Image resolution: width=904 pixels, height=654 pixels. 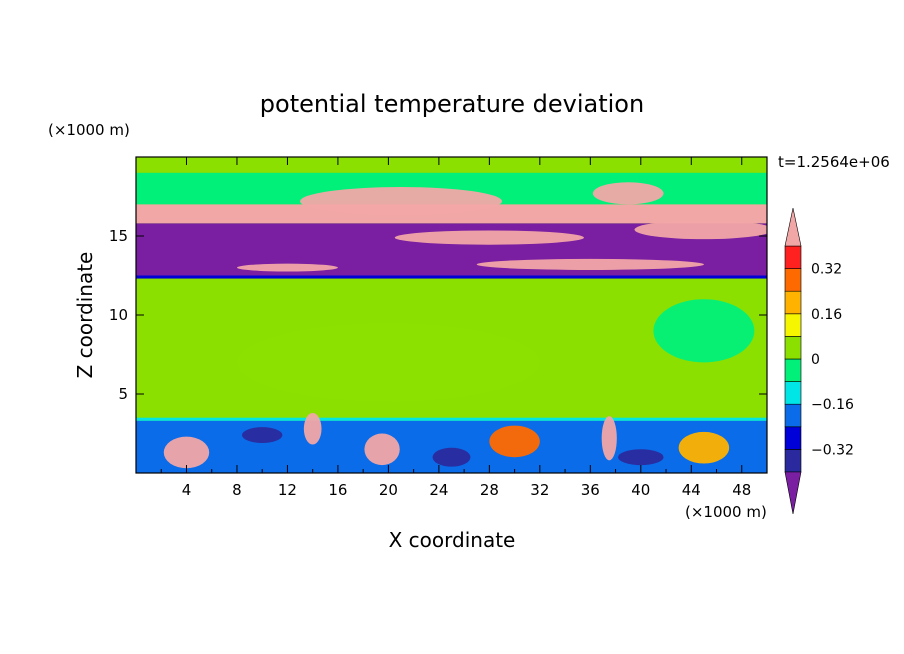 I want to click on y-unit-label: (×1000 m), so click(x=89, y=130).